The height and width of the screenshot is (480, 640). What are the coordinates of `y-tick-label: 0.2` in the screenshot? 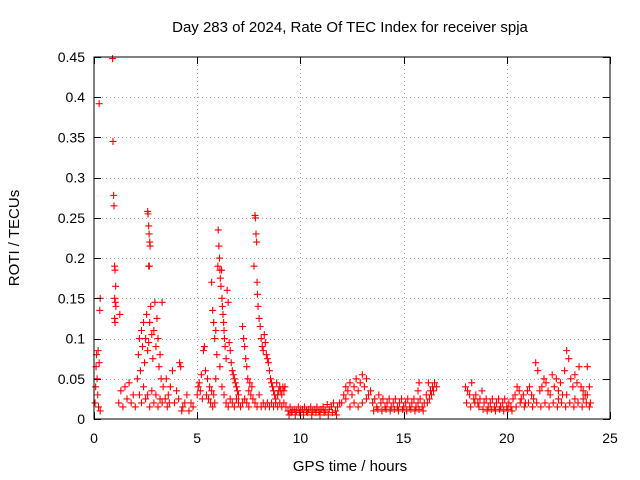 It's located at (76, 258).